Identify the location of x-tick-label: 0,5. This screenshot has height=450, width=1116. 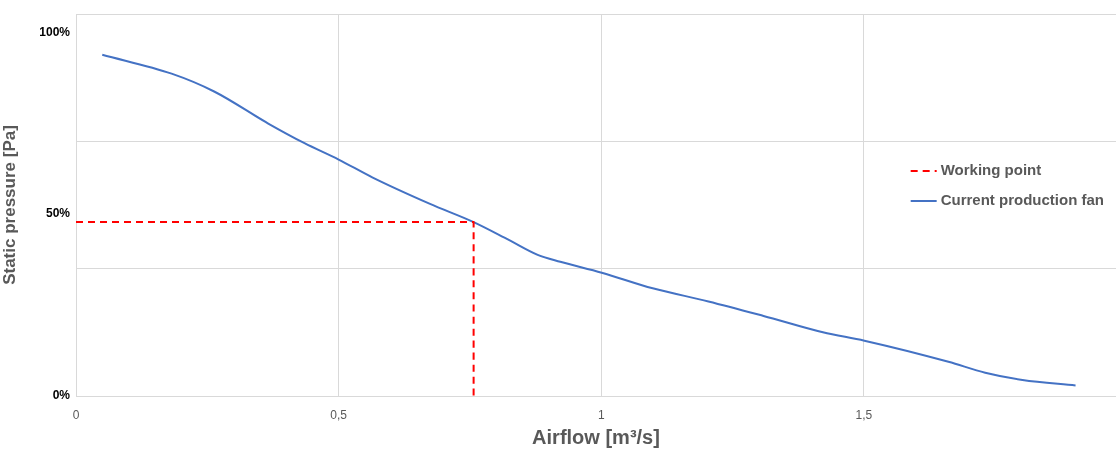
(339, 414).